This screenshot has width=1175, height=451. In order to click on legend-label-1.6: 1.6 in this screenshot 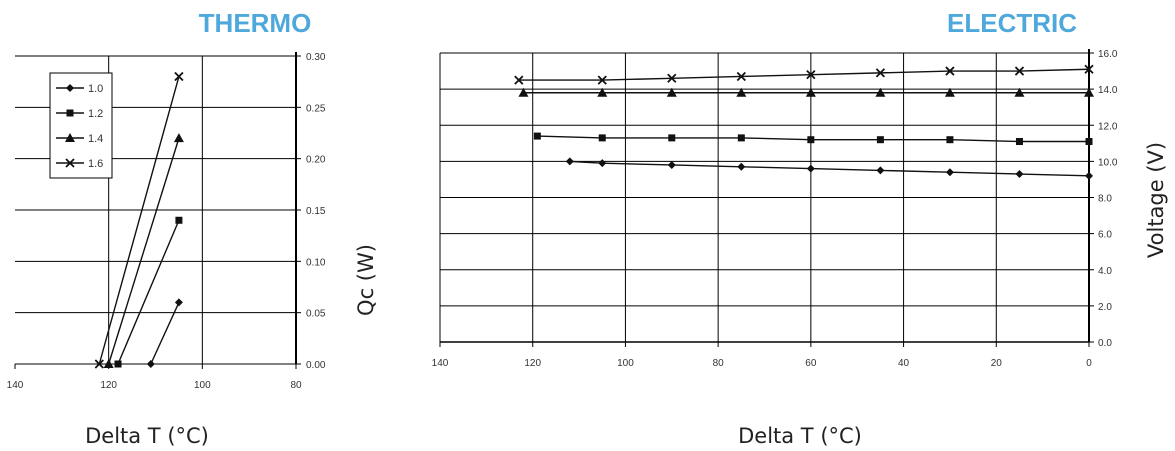, I will do `click(95, 164)`.